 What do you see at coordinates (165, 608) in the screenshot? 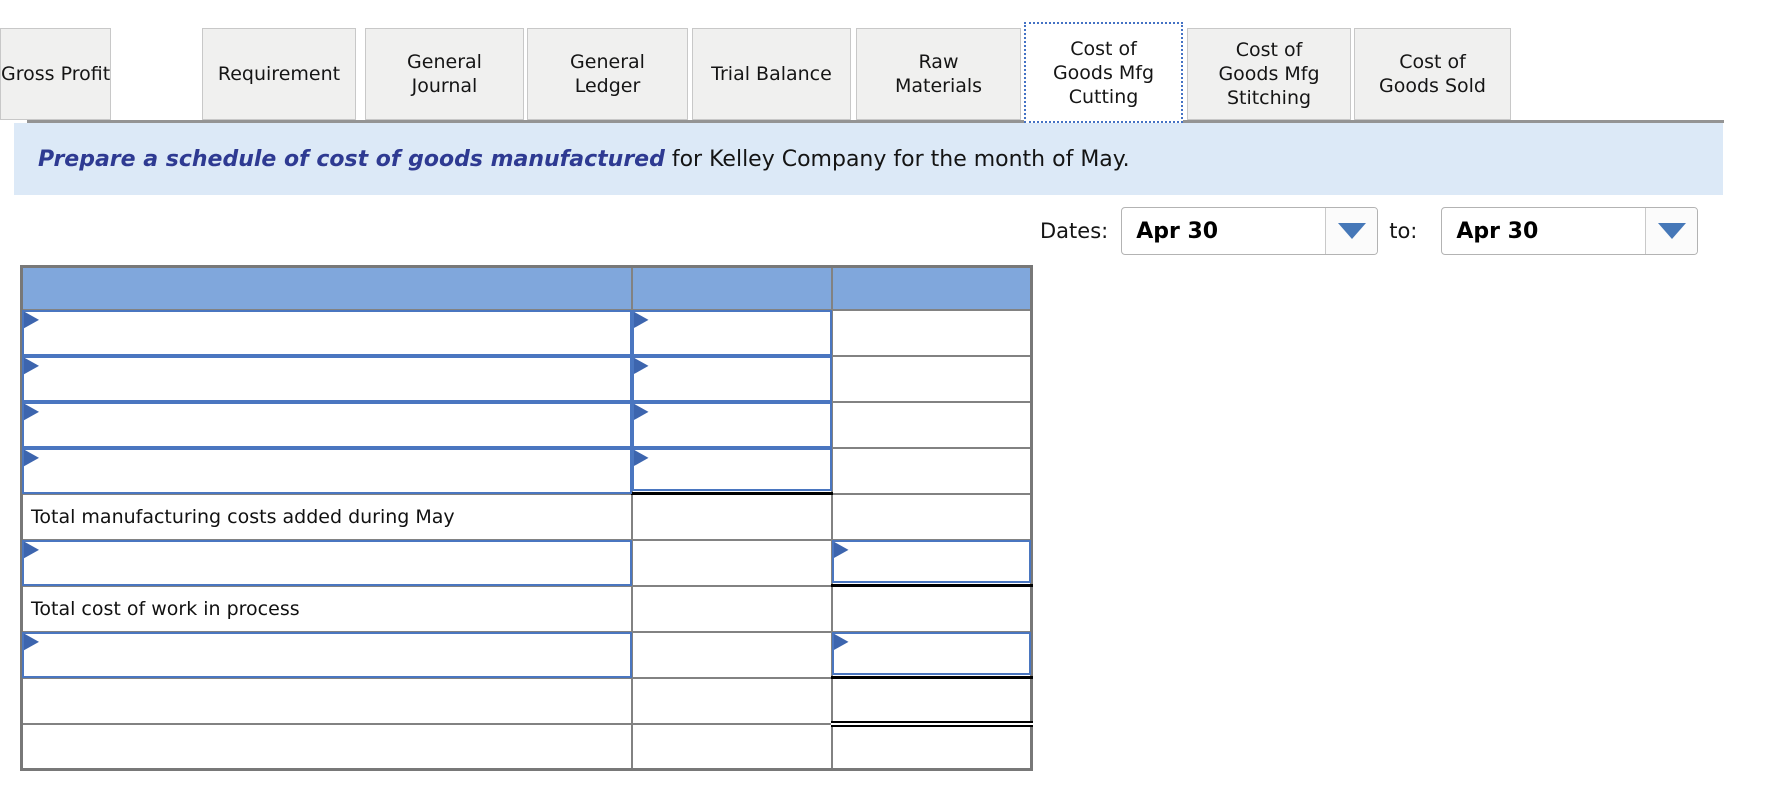
I see `row-label: Total cost of work in process` at bounding box center [165, 608].